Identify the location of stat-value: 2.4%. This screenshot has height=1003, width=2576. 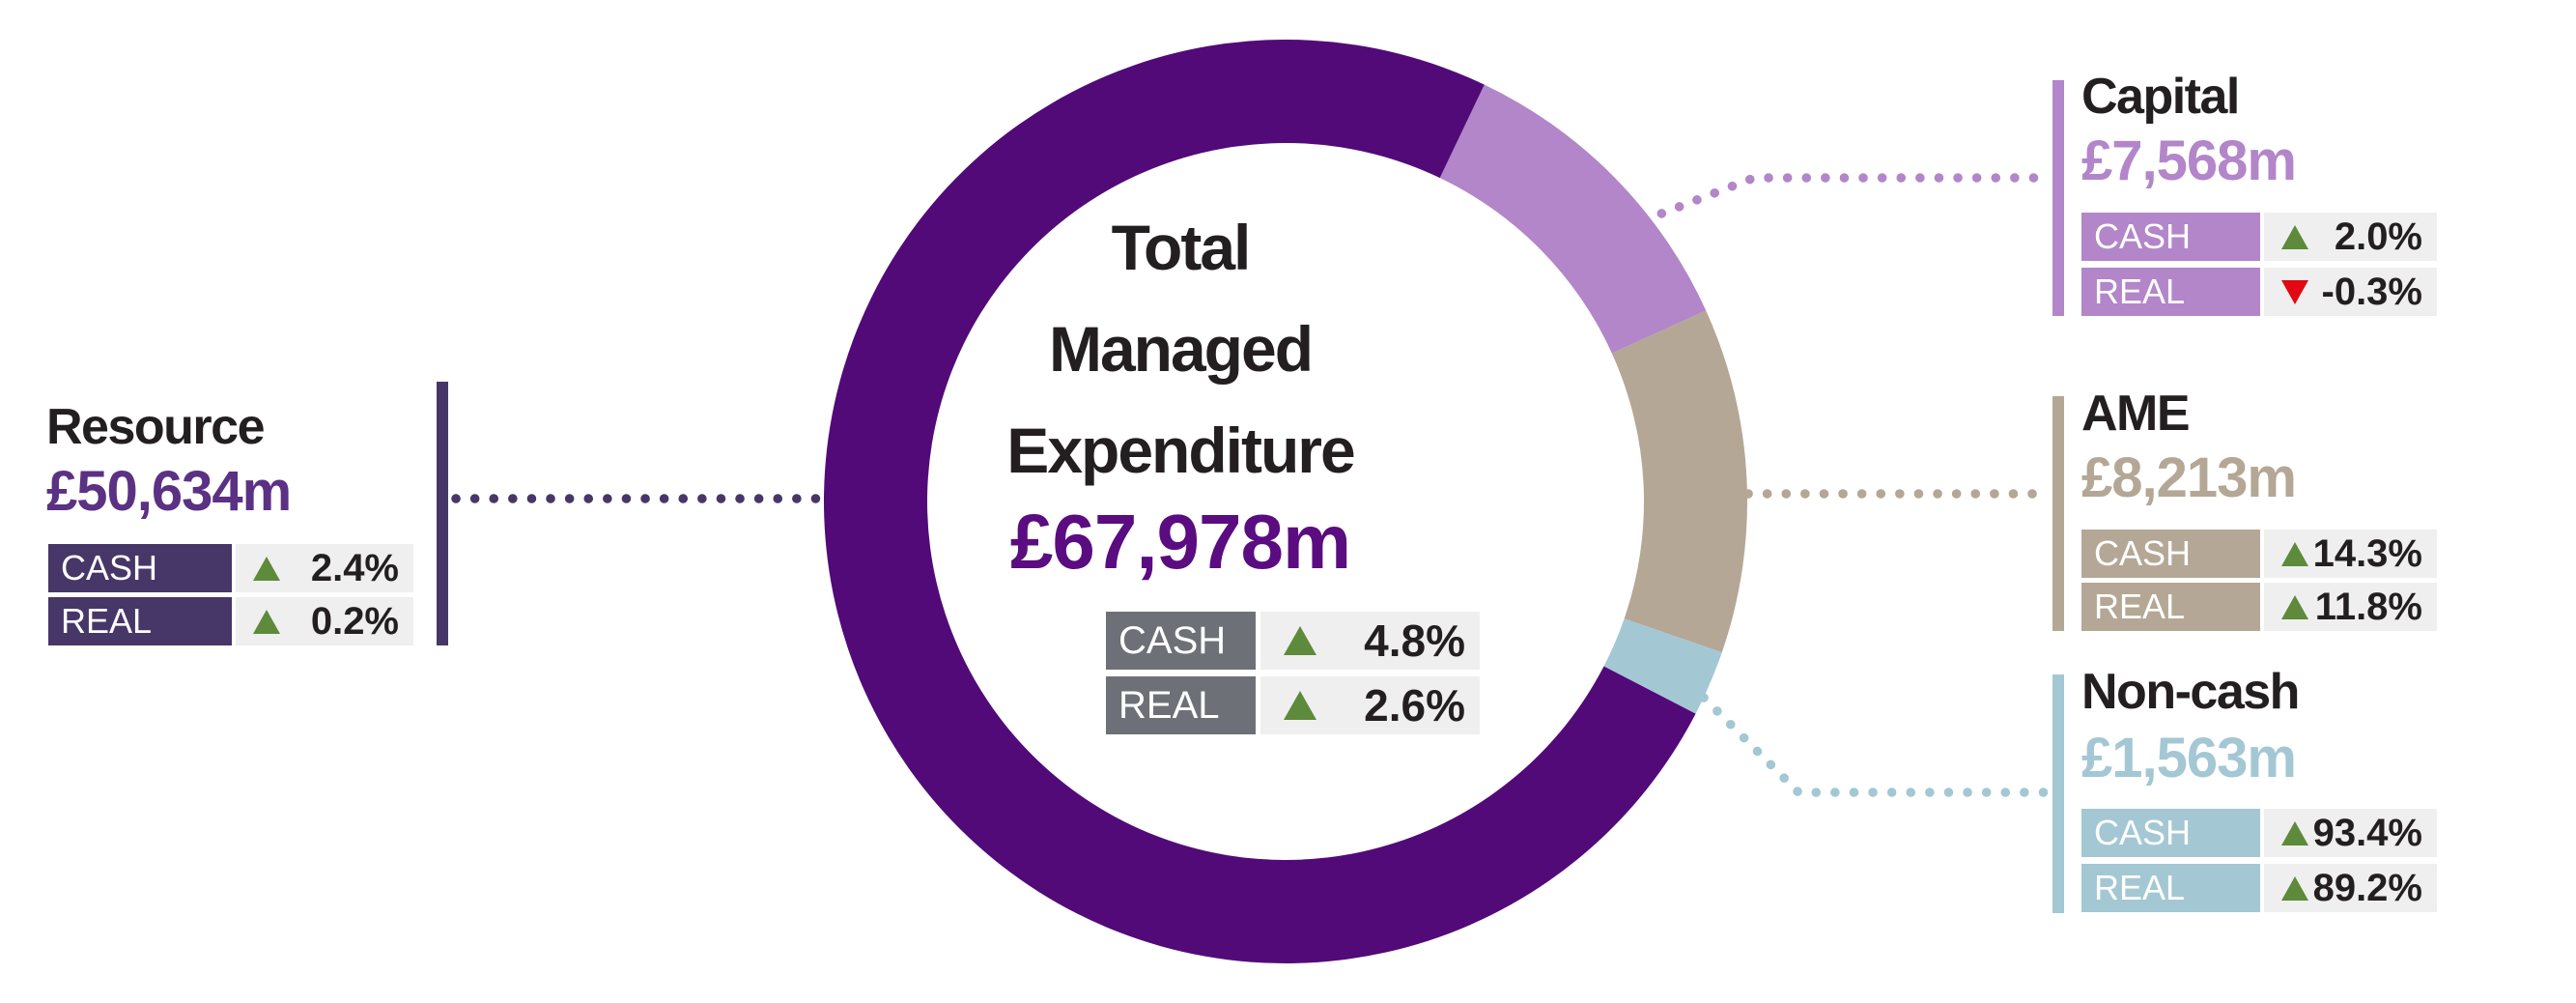
(354, 567).